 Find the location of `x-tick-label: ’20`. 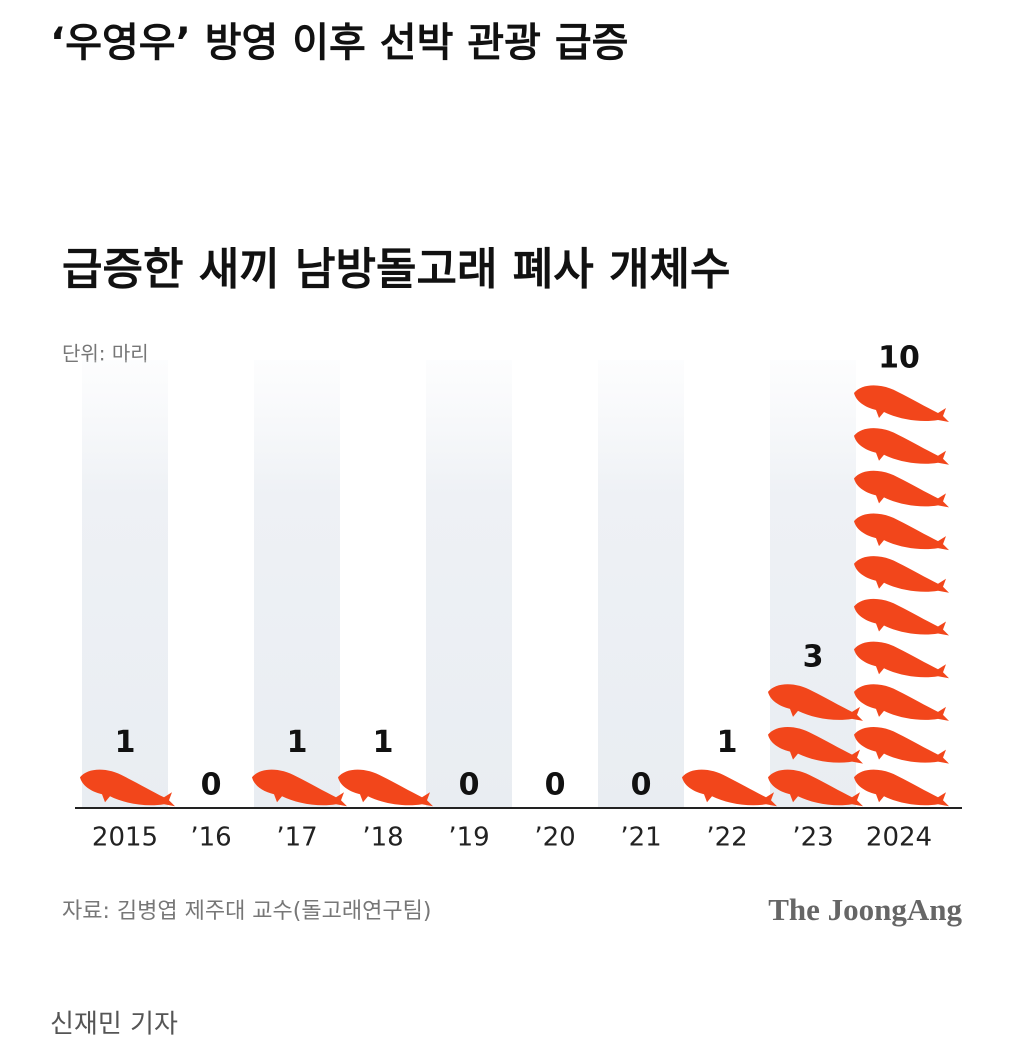

x-tick-label: ’20 is located at coordinates (554, 838).